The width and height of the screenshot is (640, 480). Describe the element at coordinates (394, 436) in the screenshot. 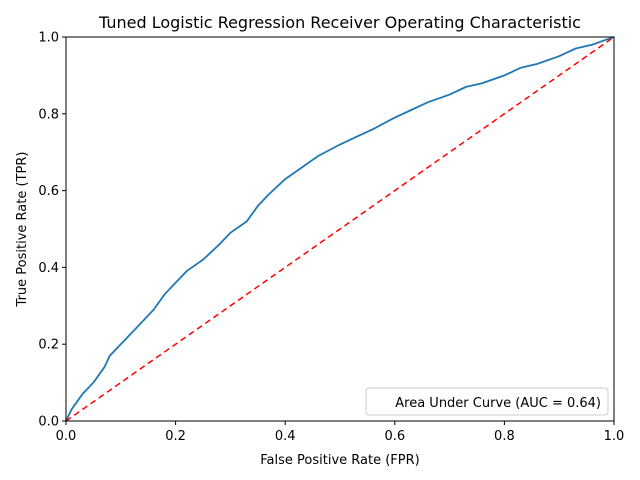

I see `x-tick-label: 0.6` at that location.